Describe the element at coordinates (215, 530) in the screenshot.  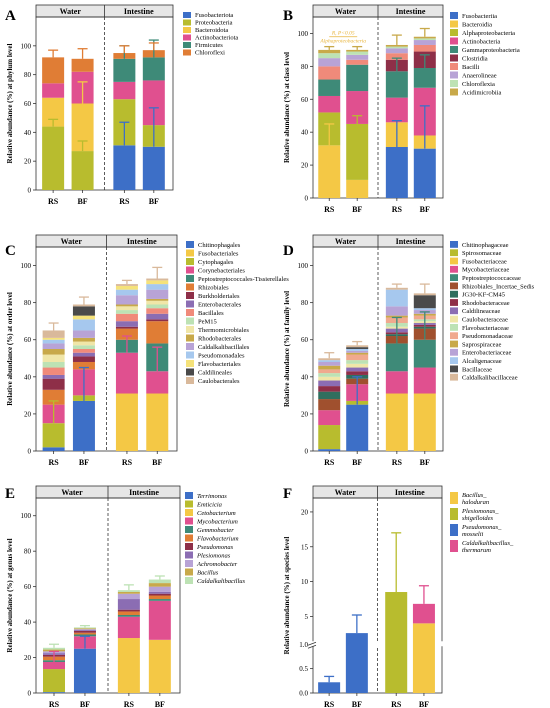
I see `legend-label: Gemmobacter` at that location.